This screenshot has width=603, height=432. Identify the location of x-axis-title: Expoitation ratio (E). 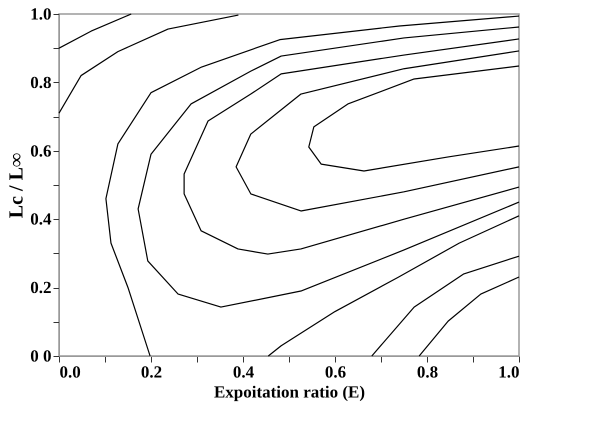
(290, 392).